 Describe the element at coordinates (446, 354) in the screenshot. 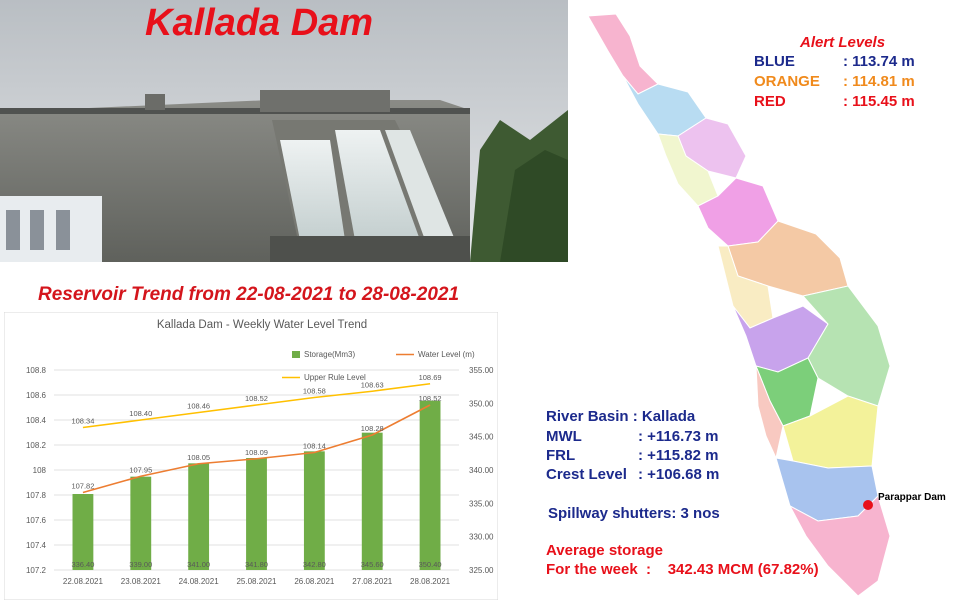

I see `legend-label: Water Level (m)` at that location.